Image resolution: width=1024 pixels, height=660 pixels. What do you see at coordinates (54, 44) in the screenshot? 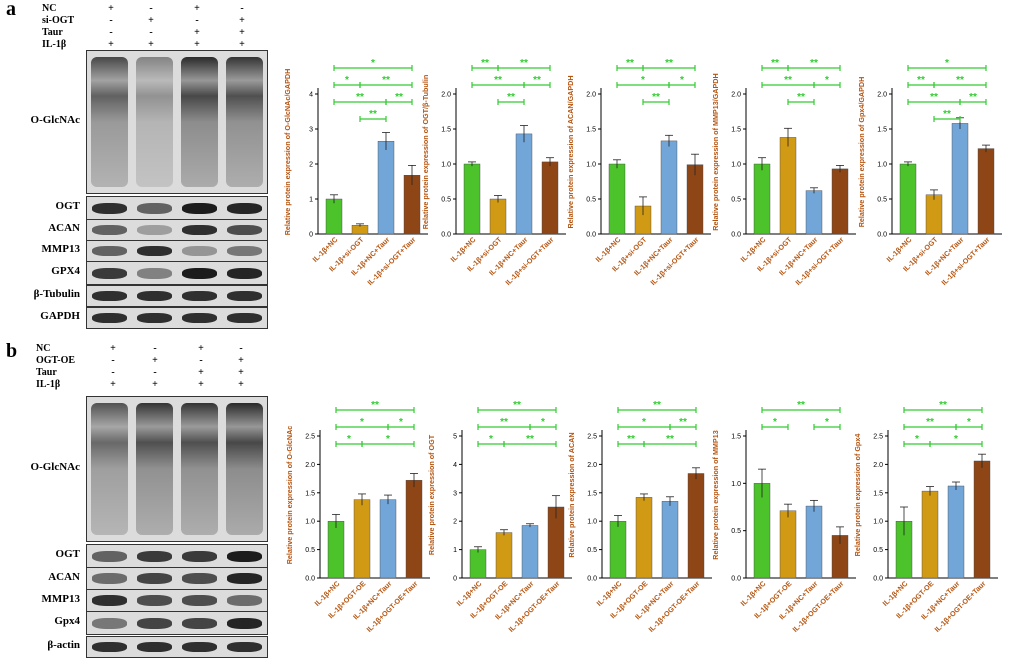
I see `condition-label: IL-1β` at bounding box center [54, 44].